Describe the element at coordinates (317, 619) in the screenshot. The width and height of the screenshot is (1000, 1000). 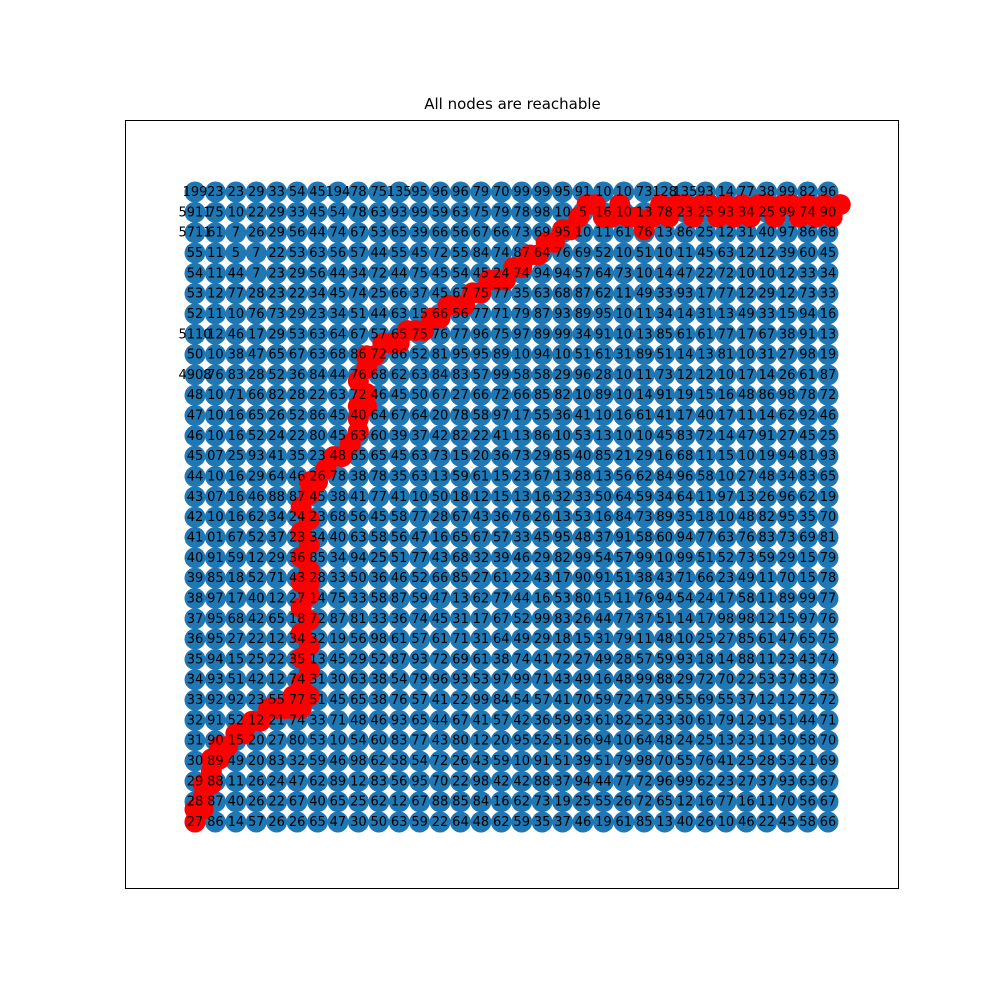
I see `node-label: 72` at that location.